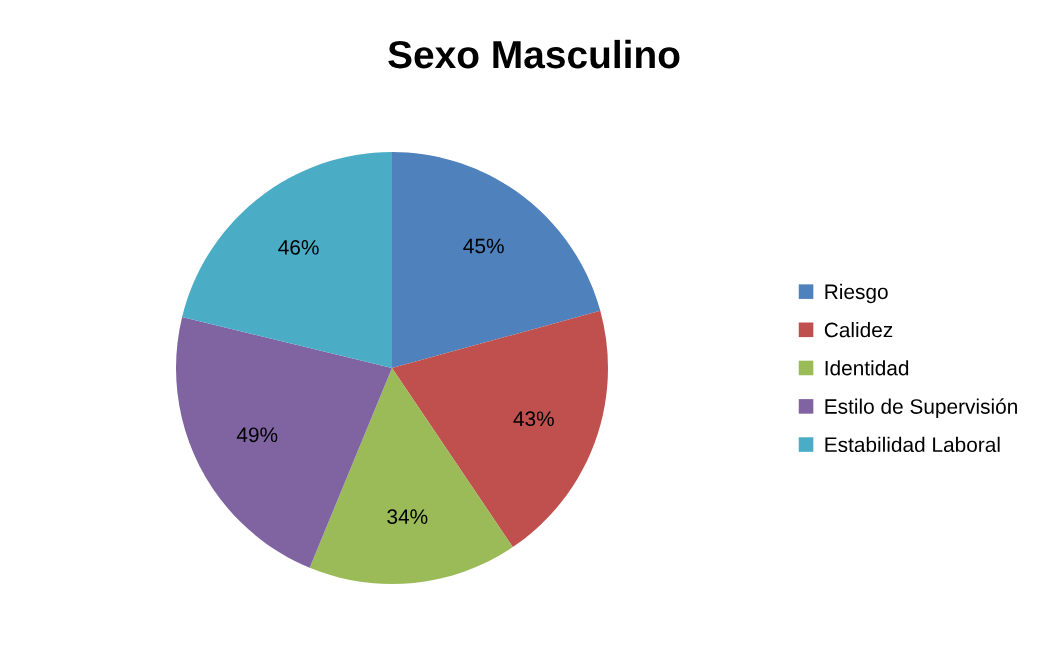 Image resolution: width=1054 pixels, height=645 pixels. Describe the element at coordinates (921, 408) in the screenshot. I see `legend-label: Estilo de Supervisión` at that location.